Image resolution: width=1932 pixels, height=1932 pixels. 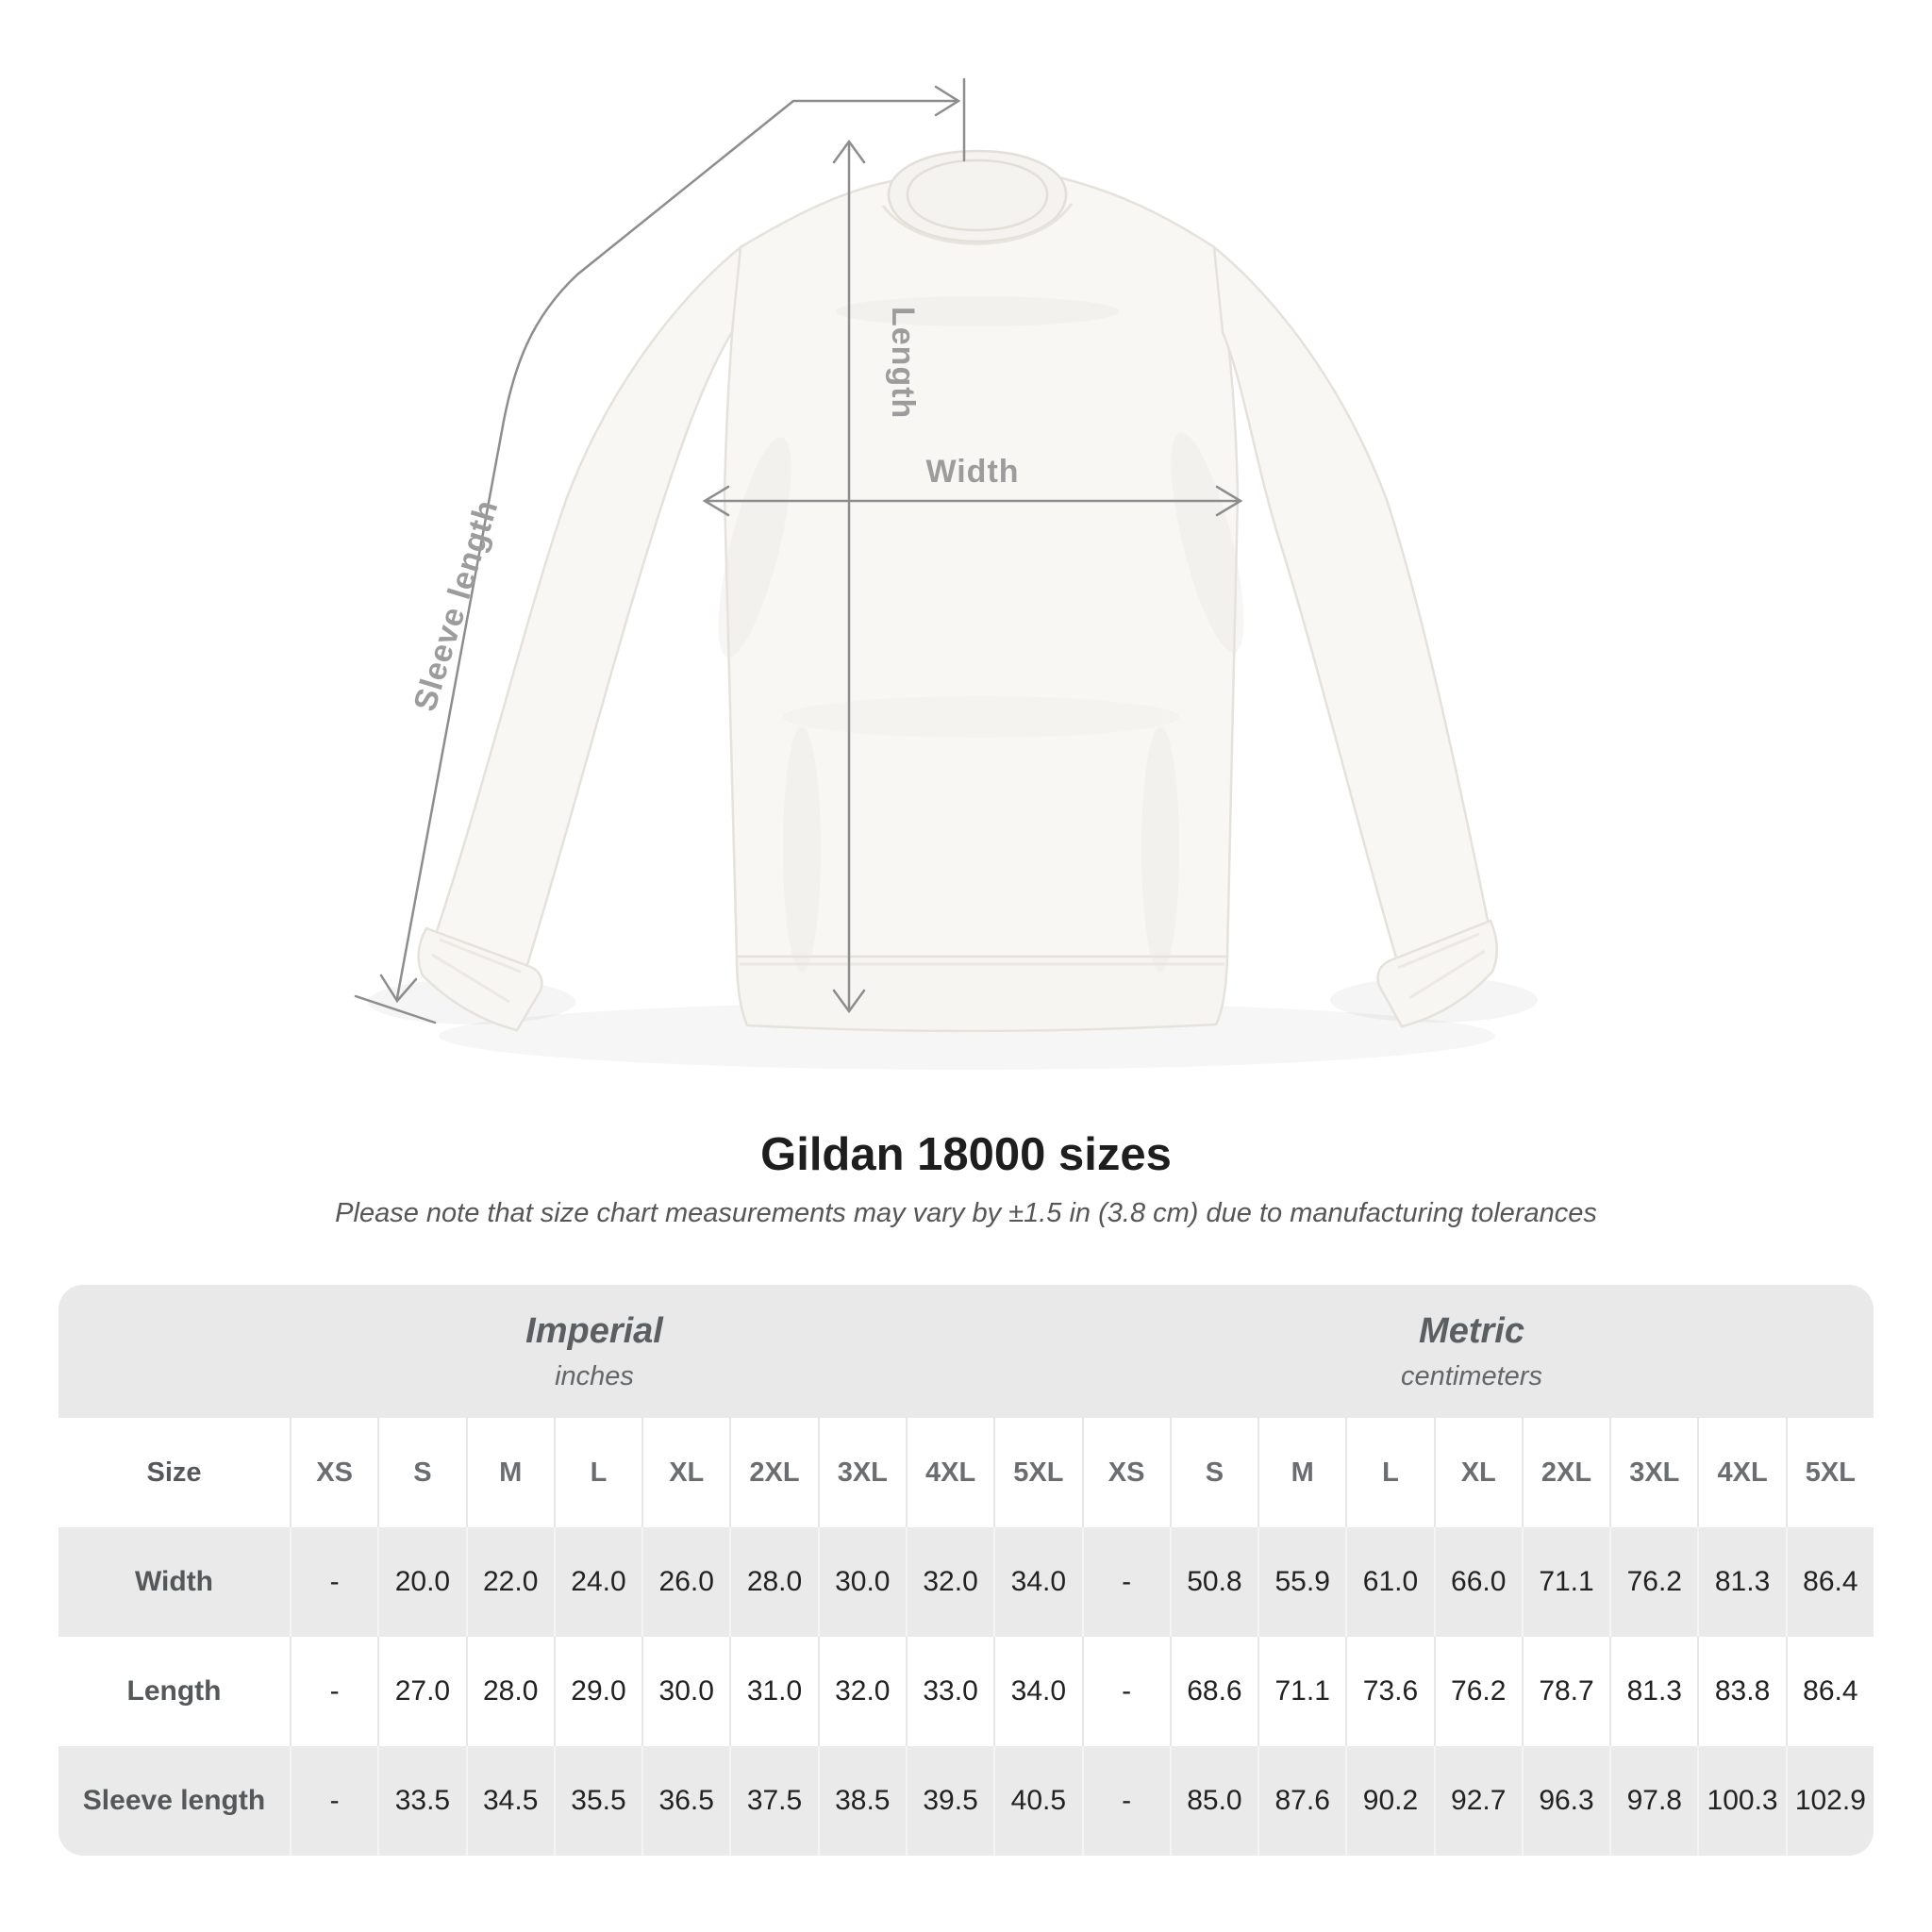 I want to click on size-value-cell: 66.0, so click(x=1478, y=1582).